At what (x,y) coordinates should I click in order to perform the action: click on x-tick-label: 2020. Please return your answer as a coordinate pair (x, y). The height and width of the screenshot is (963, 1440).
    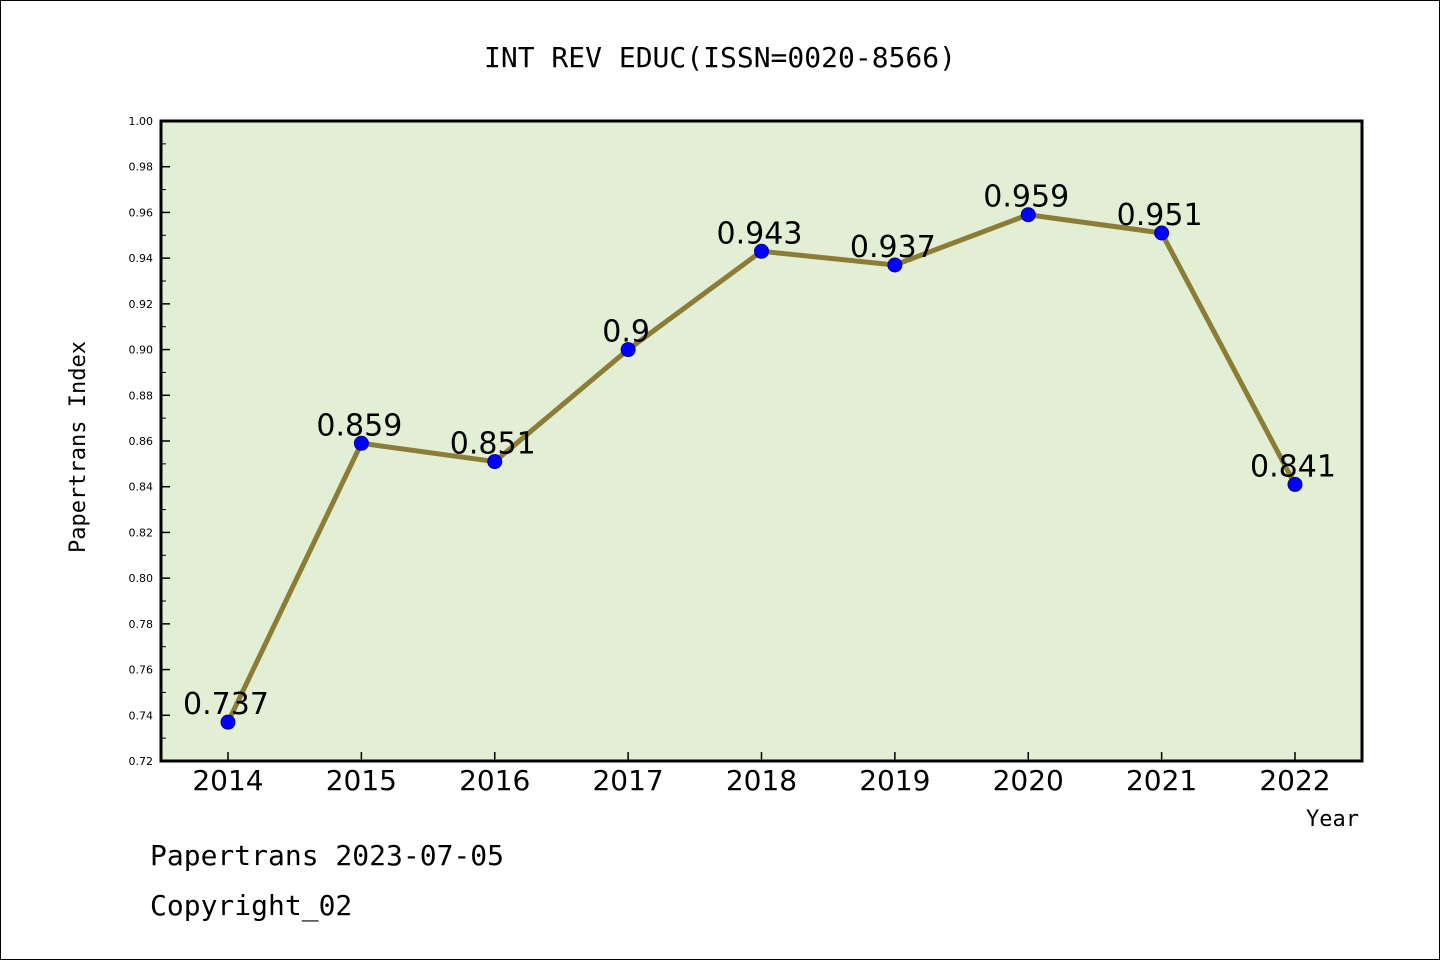
    Looking at the image, I should click on (1028, 780).